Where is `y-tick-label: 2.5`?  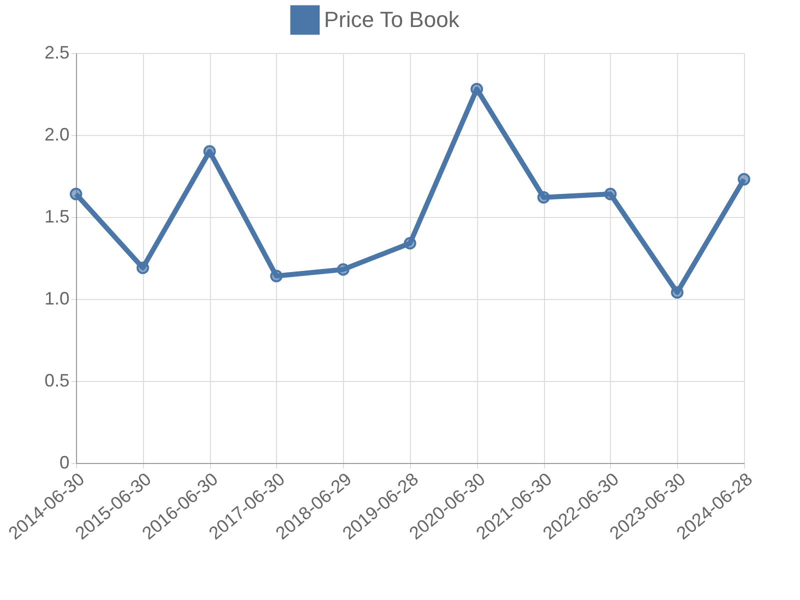
y-tick-label: 2.5 is located at coordinates (57, 52).